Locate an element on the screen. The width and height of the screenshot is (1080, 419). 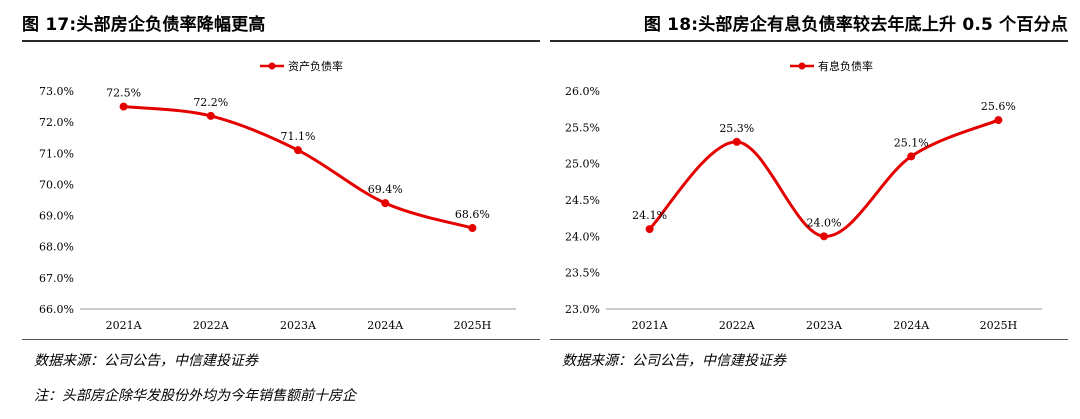
y-tick-label: 73.0% is located at coordinates (56, 91).